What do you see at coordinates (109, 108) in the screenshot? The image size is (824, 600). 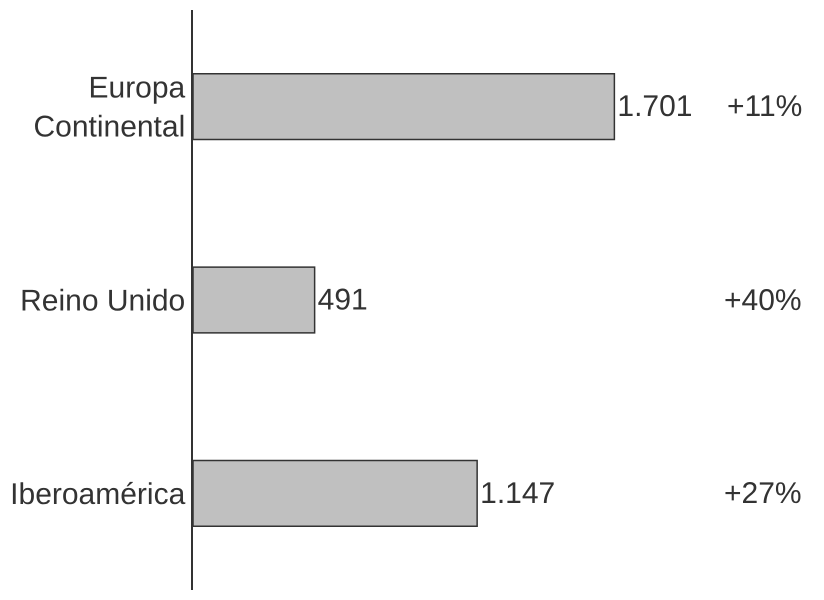 I see `y-tick-label: Europa Continental` at bounding box center [109, 108].